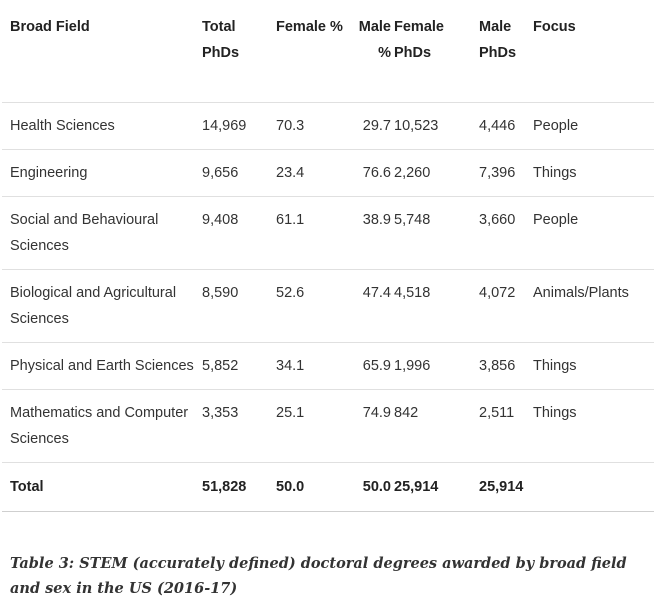  I want to click on cell-male-phds: 3,660, so click(506, 233).